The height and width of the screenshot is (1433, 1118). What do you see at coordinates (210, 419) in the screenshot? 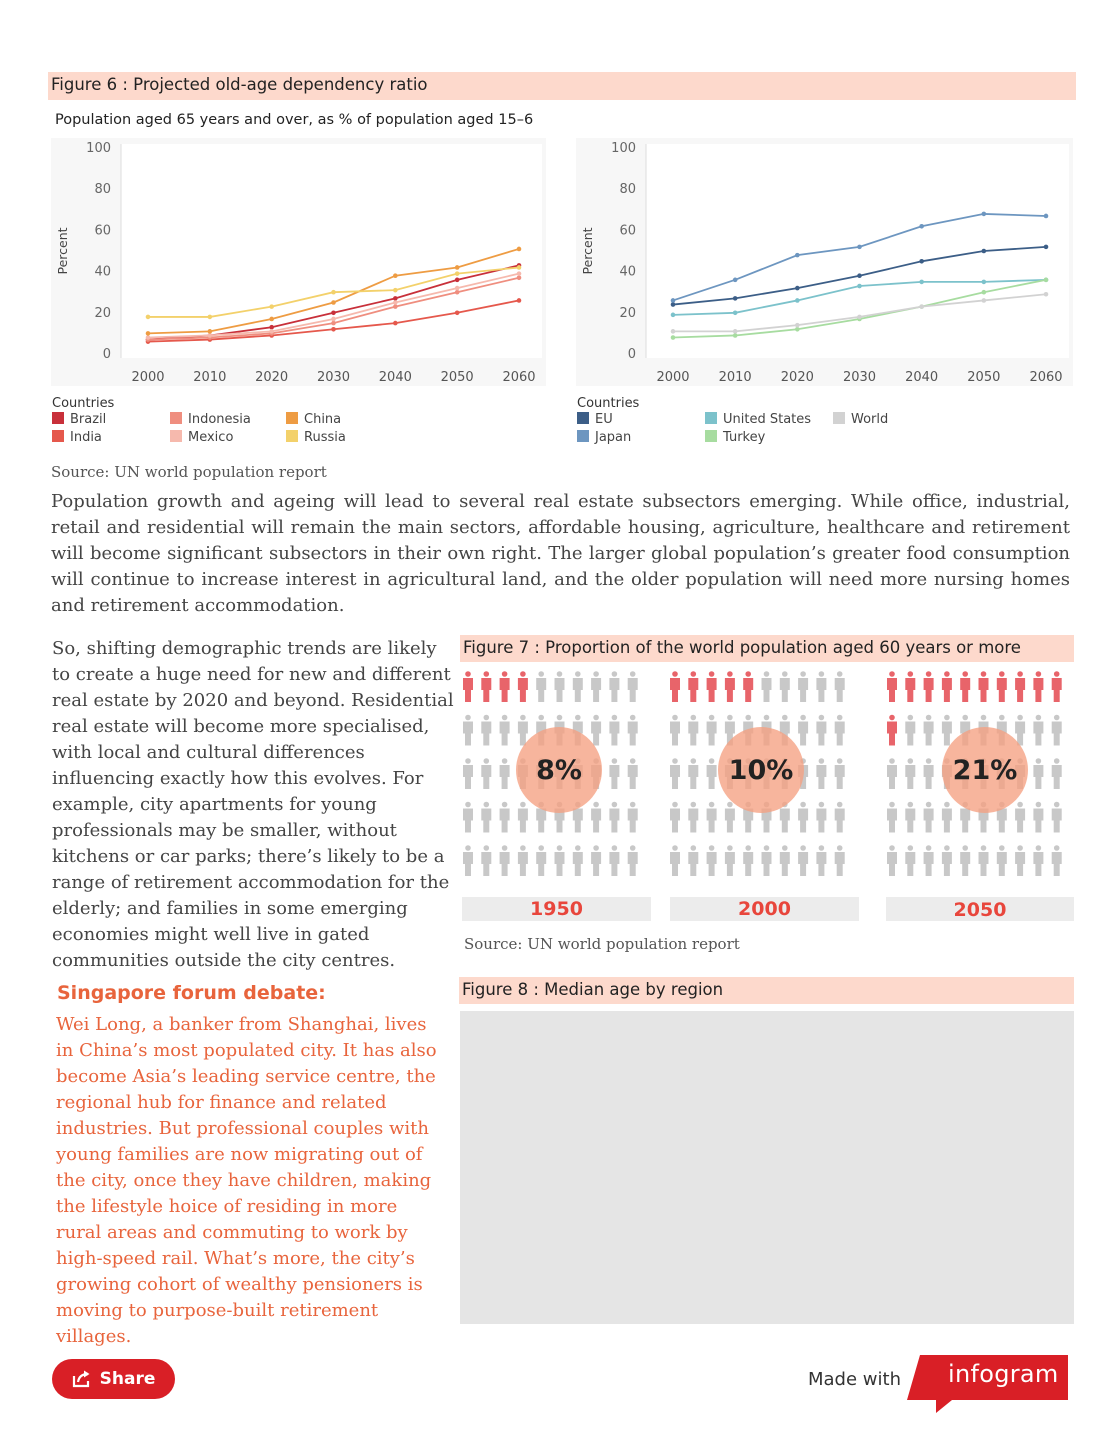
I see `legend-item-indonesia: Indonesia` at bounding box center [210, 419].